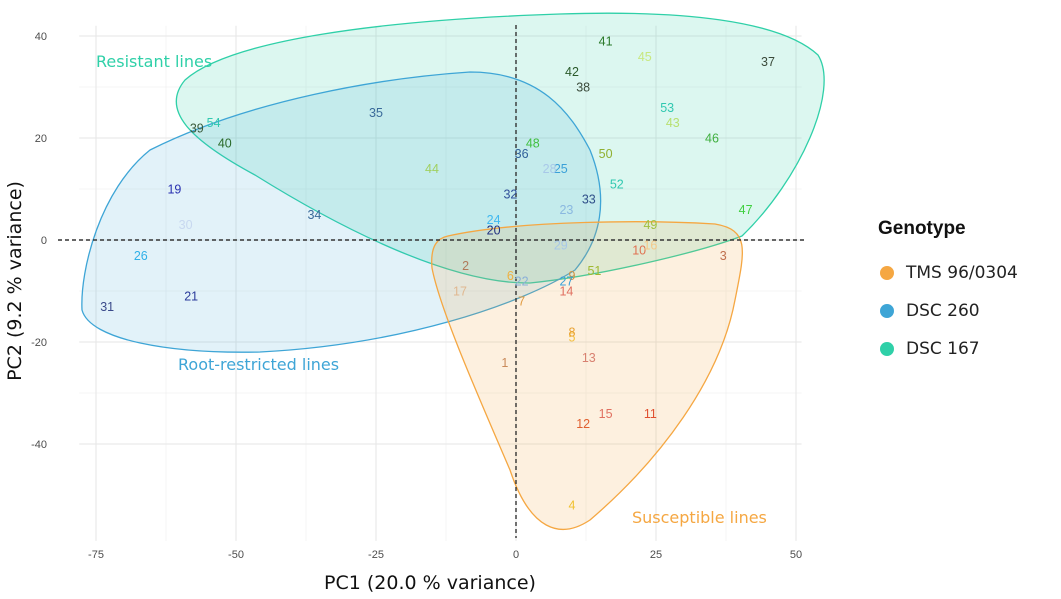 The width and height of the screenshot is (1061, 599). I want to click on point-label: 15, so click(606, 414).